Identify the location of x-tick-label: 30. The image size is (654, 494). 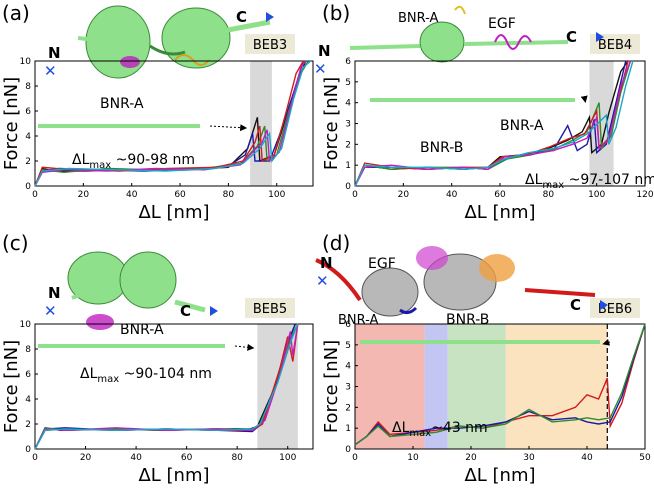
(529, 458).